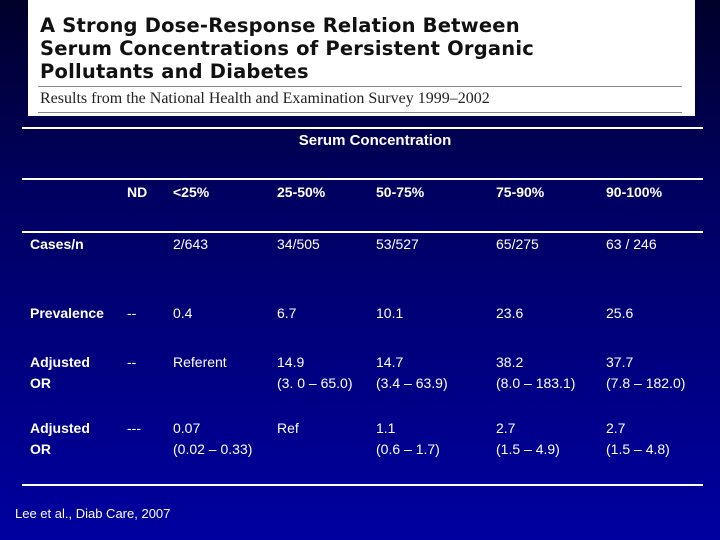 The width and height of the screenshot is (720, 540). Describe the element at coordinates (638, 449) in the screenshot. I see `table-cell: (1.5 – 4.8)` at that location.